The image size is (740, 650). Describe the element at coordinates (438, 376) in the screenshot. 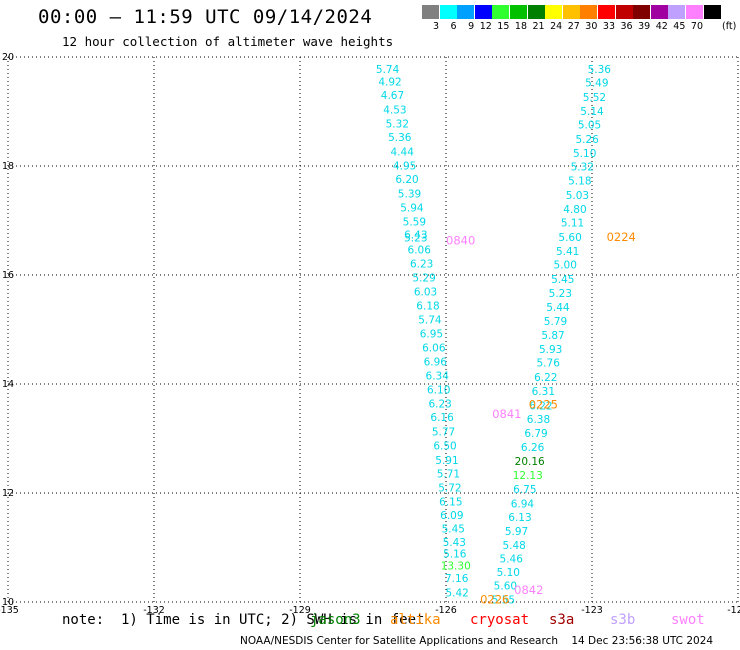

I see `wave-height-point: 6.34` at that location.